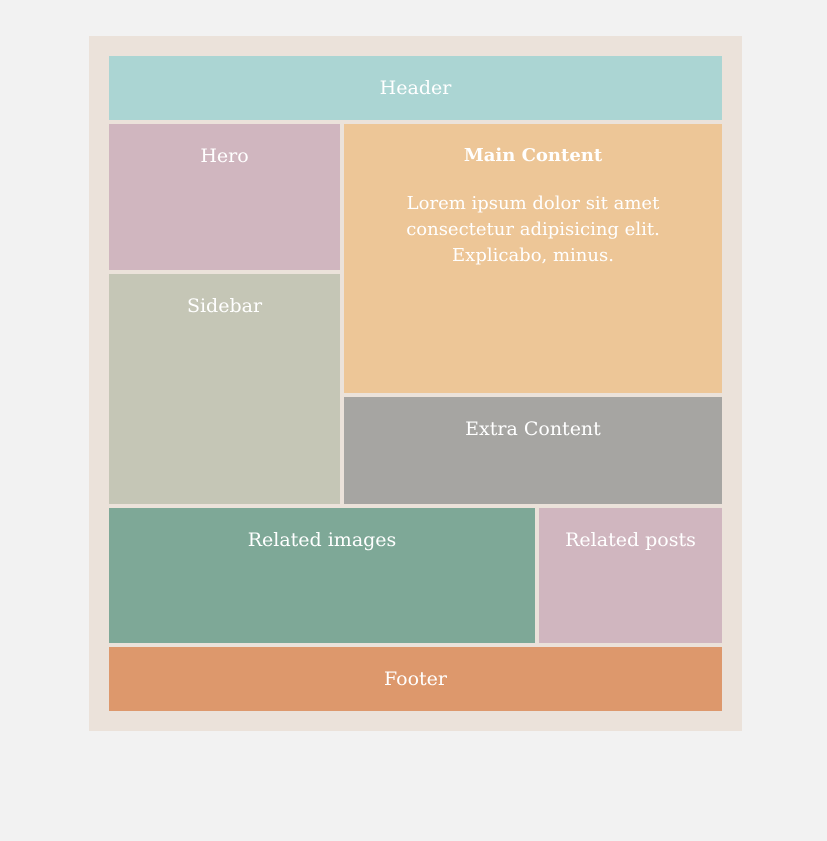  Describe the element at coordinates (533, 450) in the screenshot. I see `extra-content-block: Extra Content` at that location.